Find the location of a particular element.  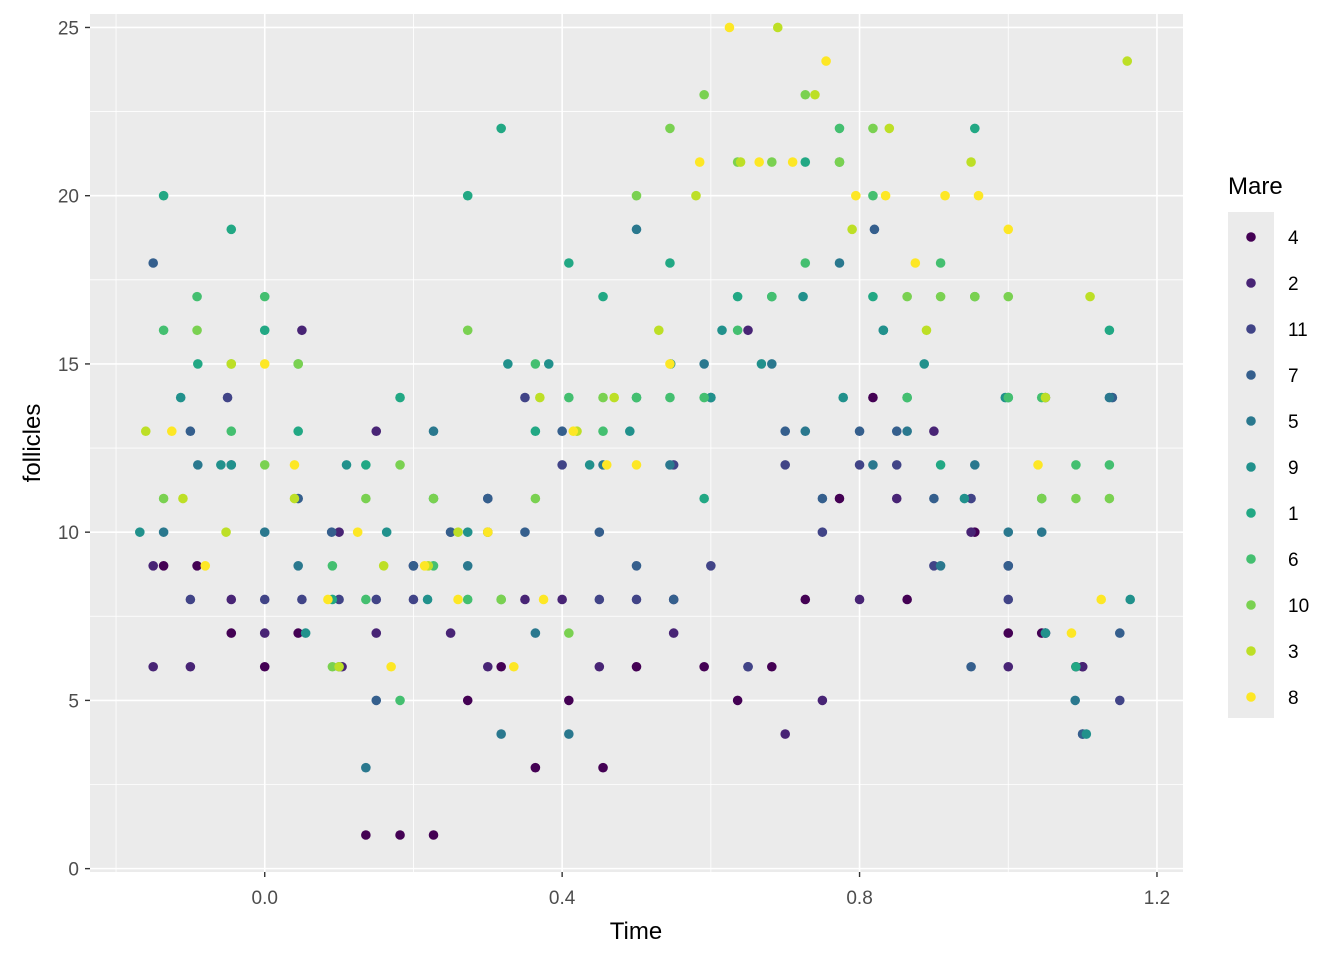

y-tick-label: 25 is located at coordinates (68, 28).